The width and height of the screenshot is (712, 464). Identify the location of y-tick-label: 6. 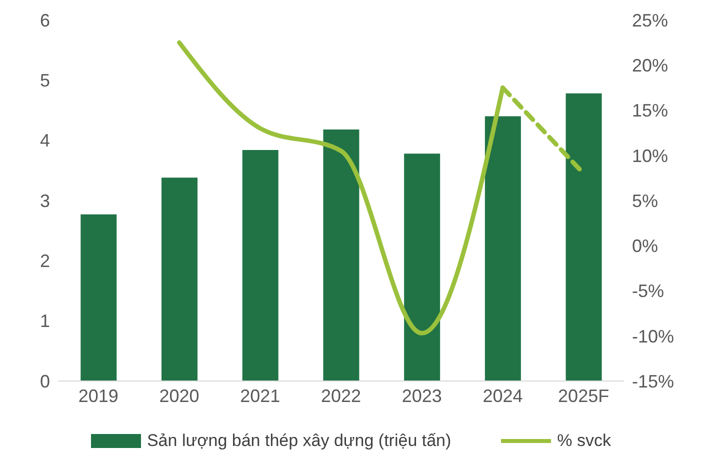
(45, 20).